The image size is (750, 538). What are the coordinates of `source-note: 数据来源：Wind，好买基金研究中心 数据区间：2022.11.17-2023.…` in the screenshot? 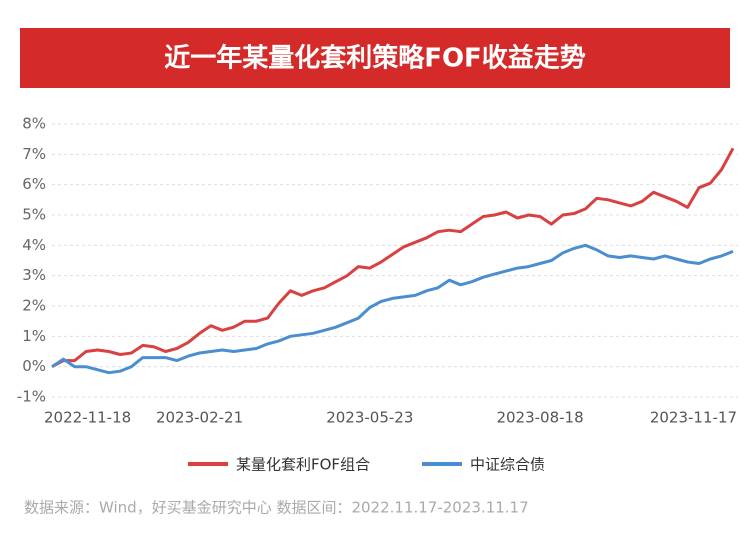 It's located at (276, 508).